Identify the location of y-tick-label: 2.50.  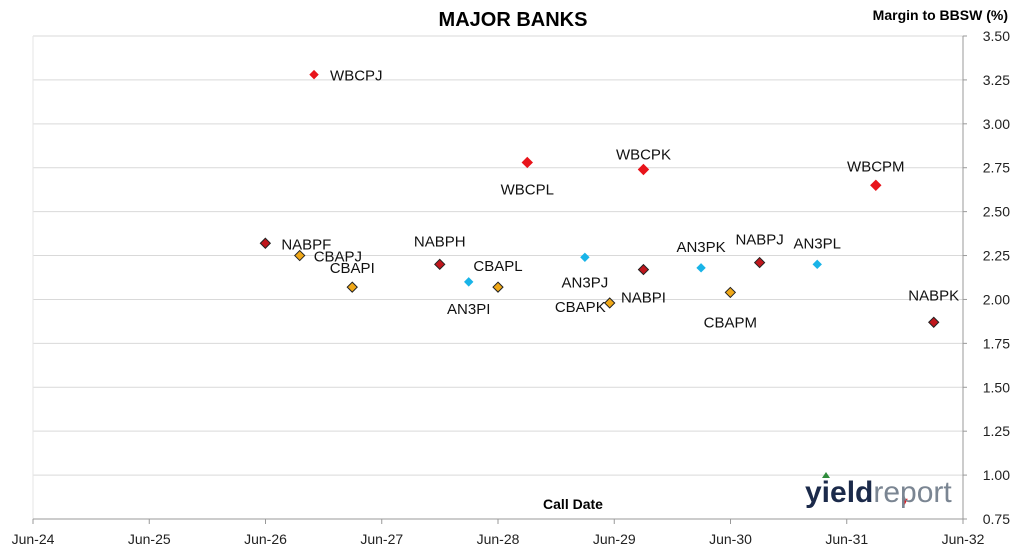
(996, 212).